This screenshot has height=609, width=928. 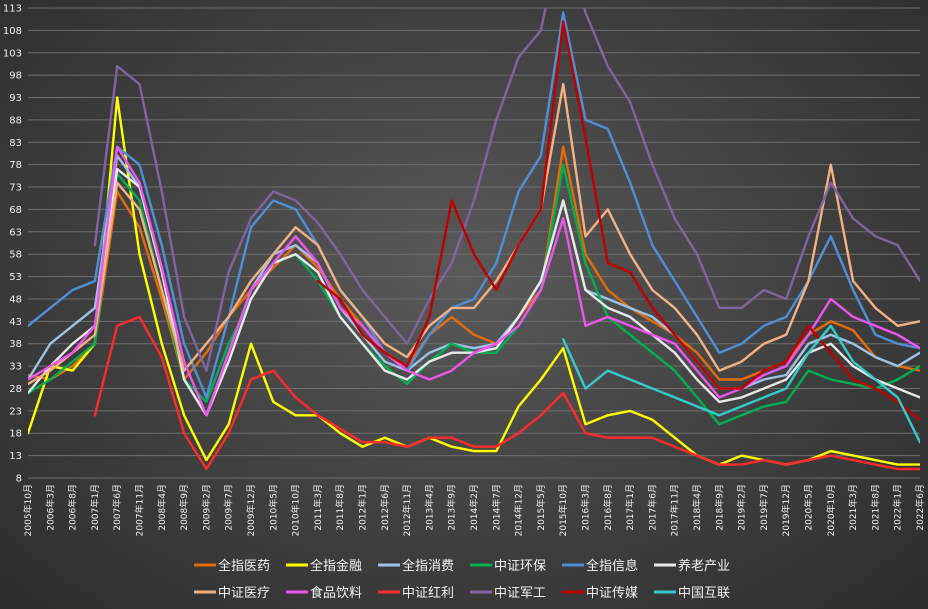 I want to click on y-tick-label: 68, so click(x=15, y=210).